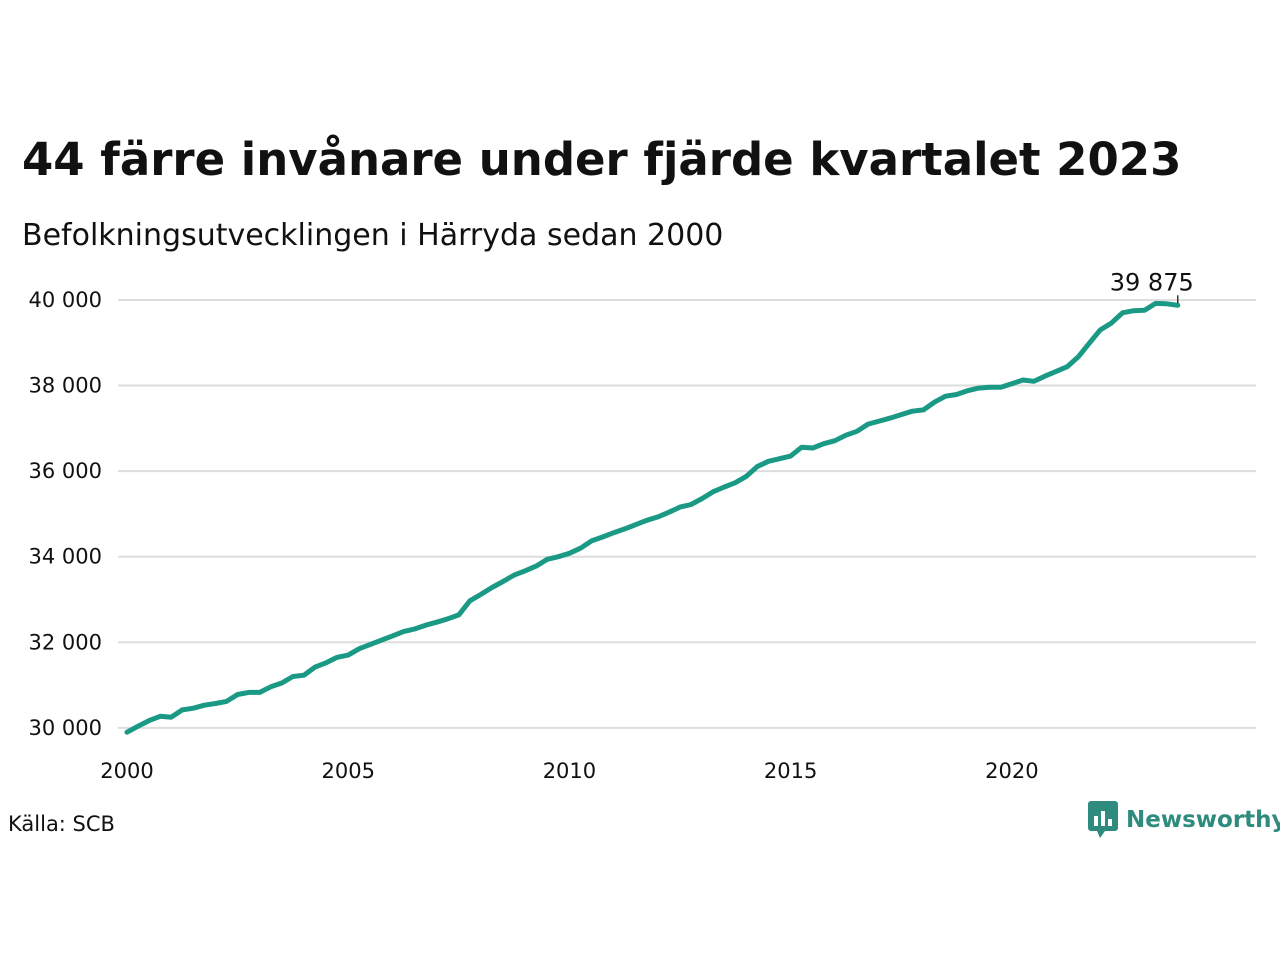 The height and width of the screenshot is (960, 1280). What do you see at coordinates (1011, 771) in the screenshot?
I see `x-tick-label: 2020` at bounding box center [1011, 771].